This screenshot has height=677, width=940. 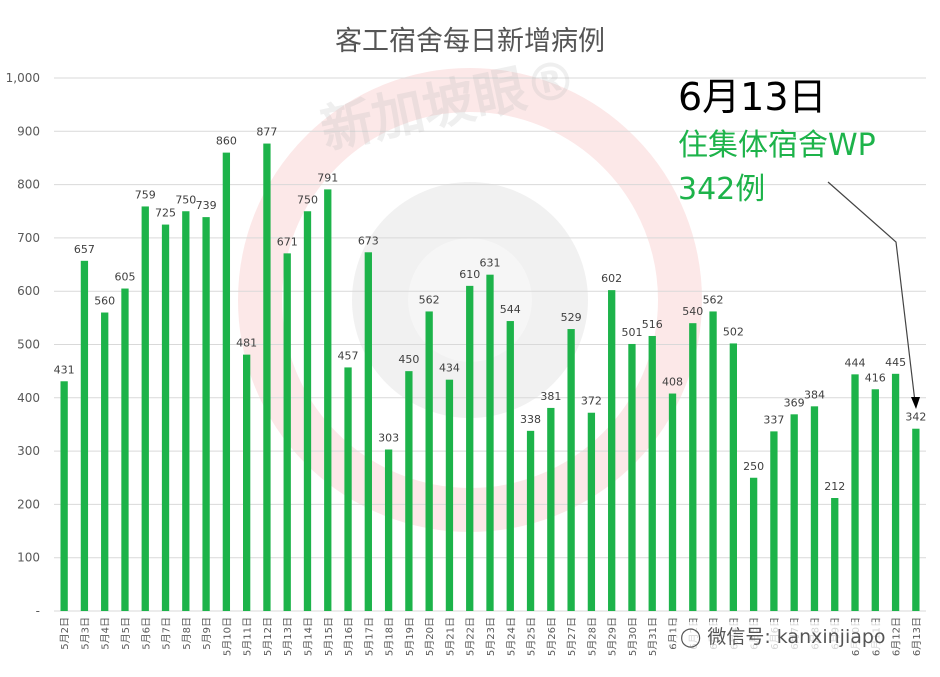 What do you see at coordinates (226, 141) in the screenshot?
I see `data-label: 860` at bounding box center [226, 141].